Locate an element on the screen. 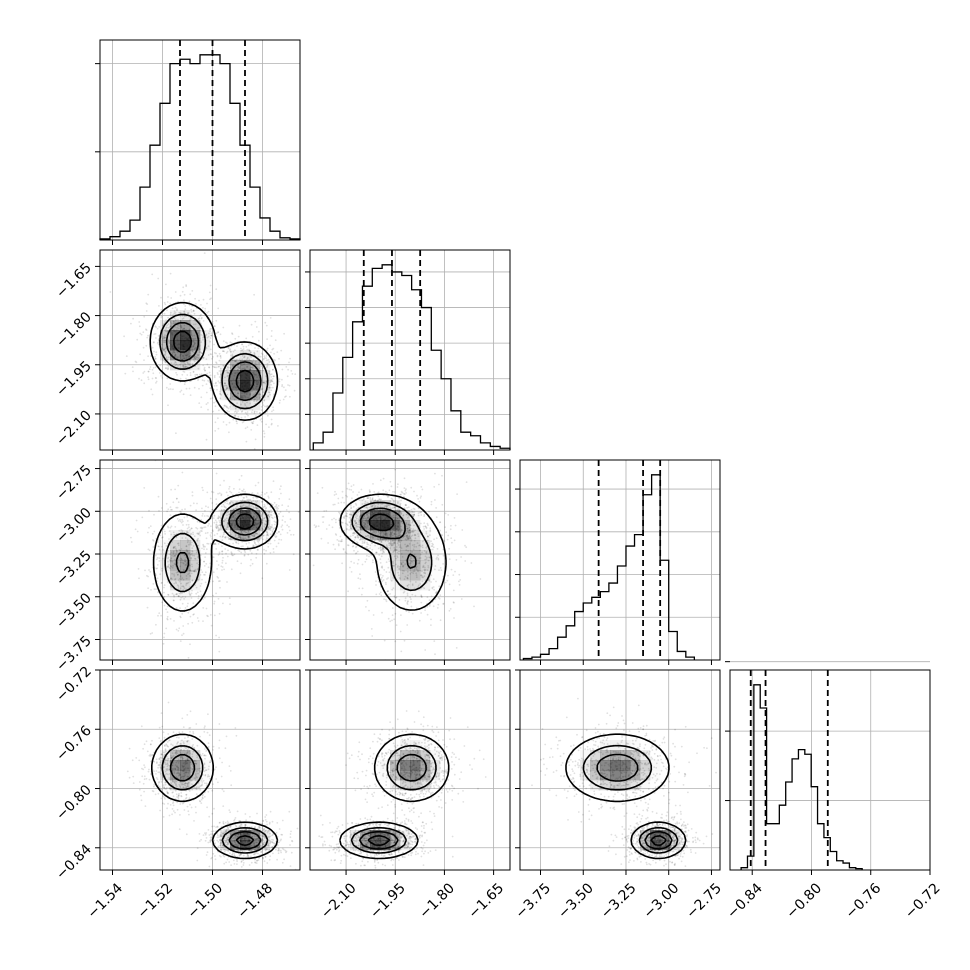 This screenshot has width=970, height=970. param-2-ytick-label: −3.25 is located at coordinates (74, 569).